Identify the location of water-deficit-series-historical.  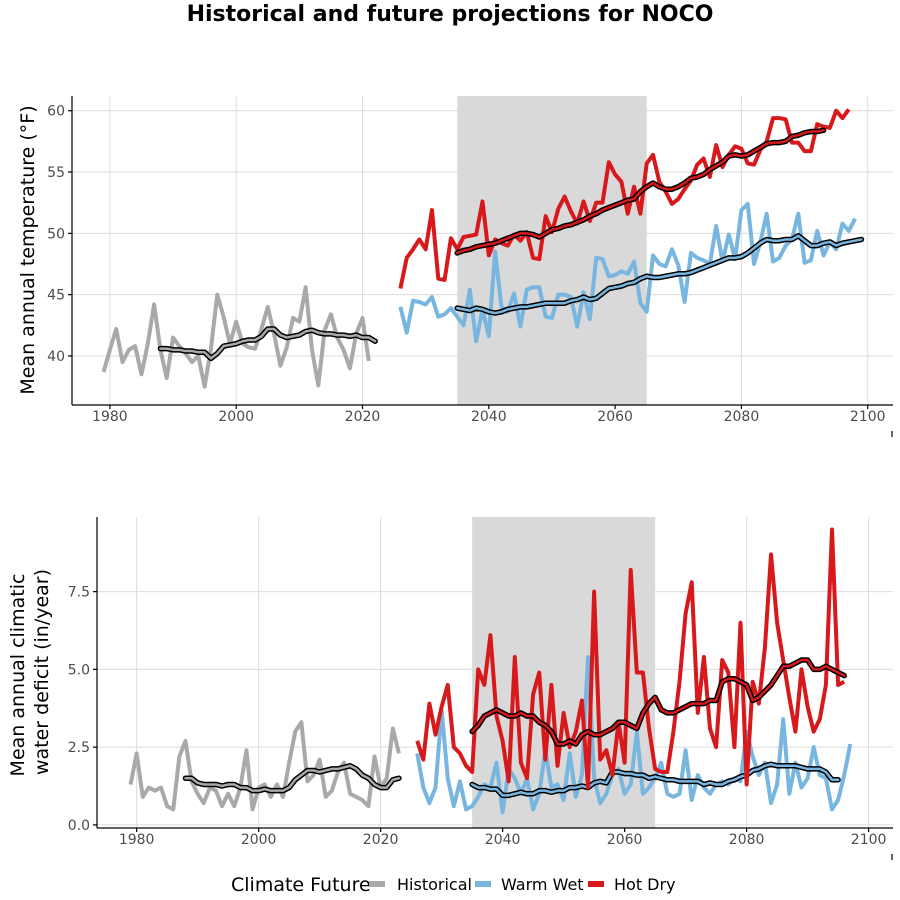
(264, 766).